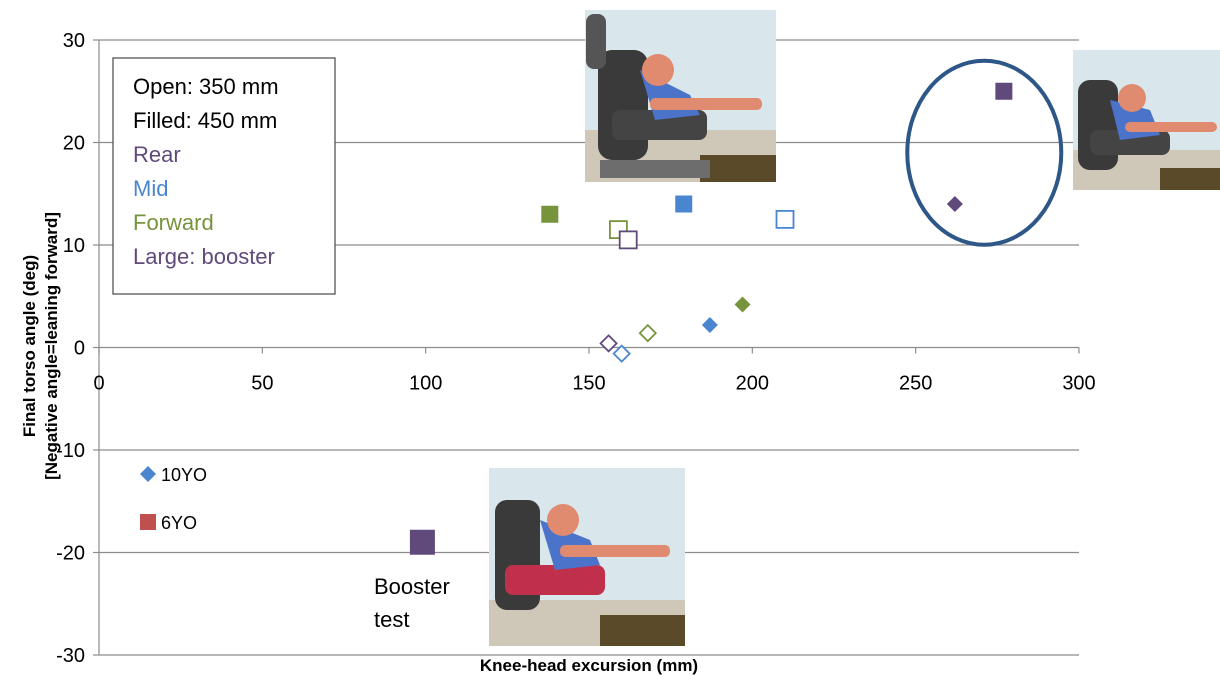 The height and width of the screenshot is (675, 1220). Describe the element at coordinates (51, 346) in the screenshot. I see `y-axis-subtitle: [Negative angle=leaning forward]` at that location.